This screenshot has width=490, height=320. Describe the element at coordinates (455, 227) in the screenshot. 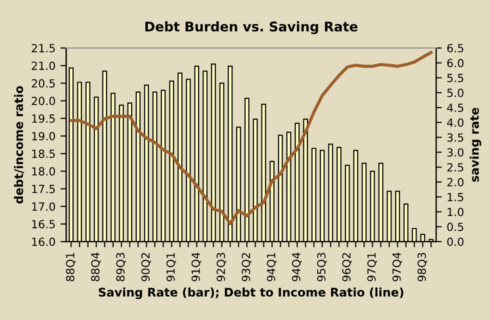

I see `y2-tick-label: 0.5` at that location.